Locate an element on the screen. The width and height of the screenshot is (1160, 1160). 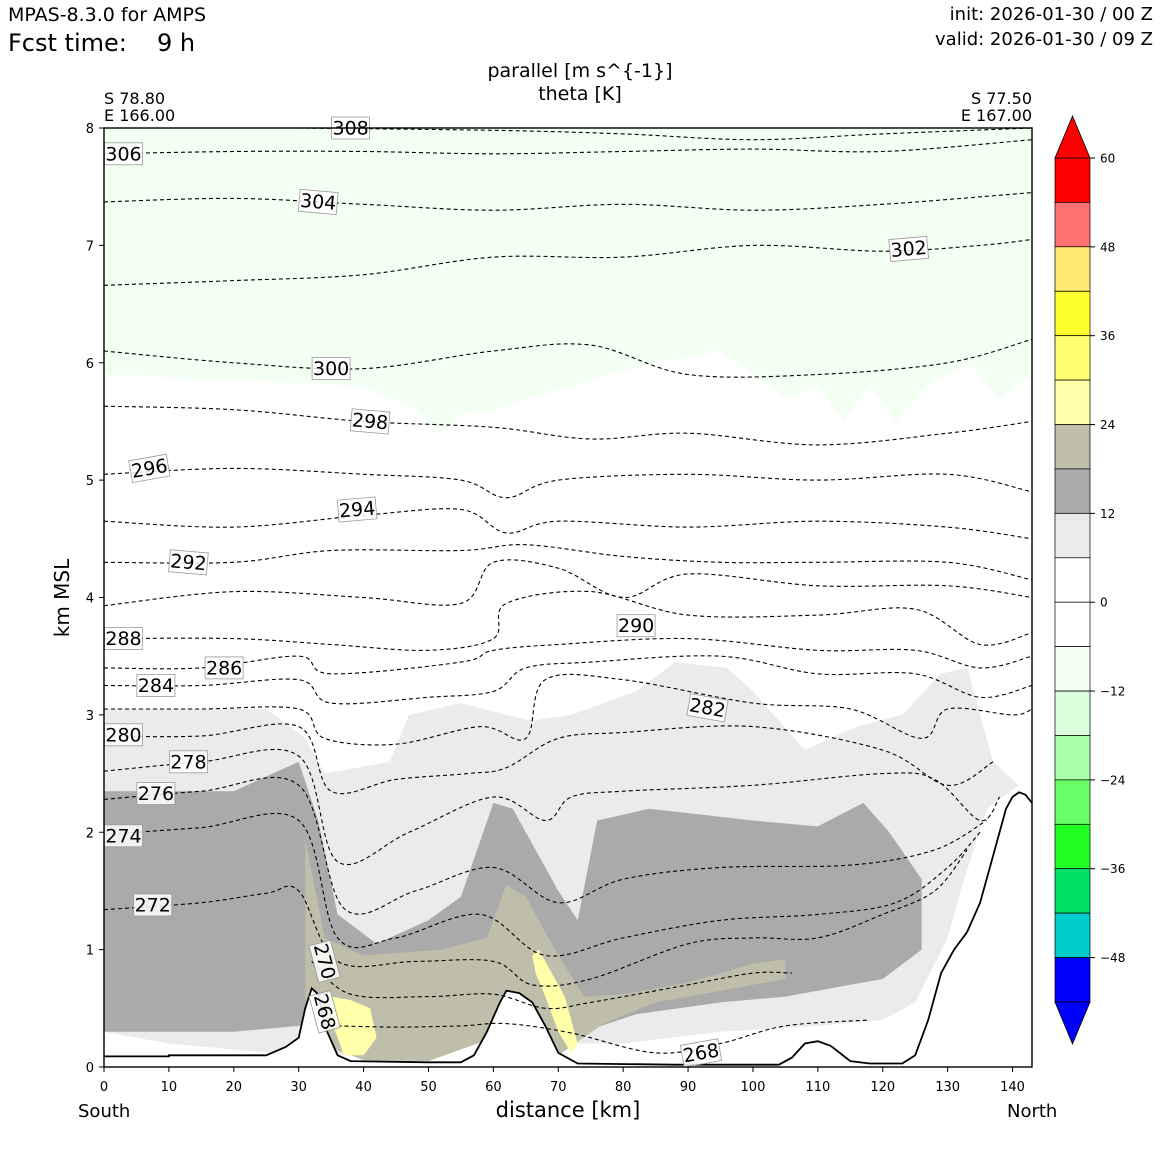
x-end-label-north: North is located at coordinates (1032, 1111).